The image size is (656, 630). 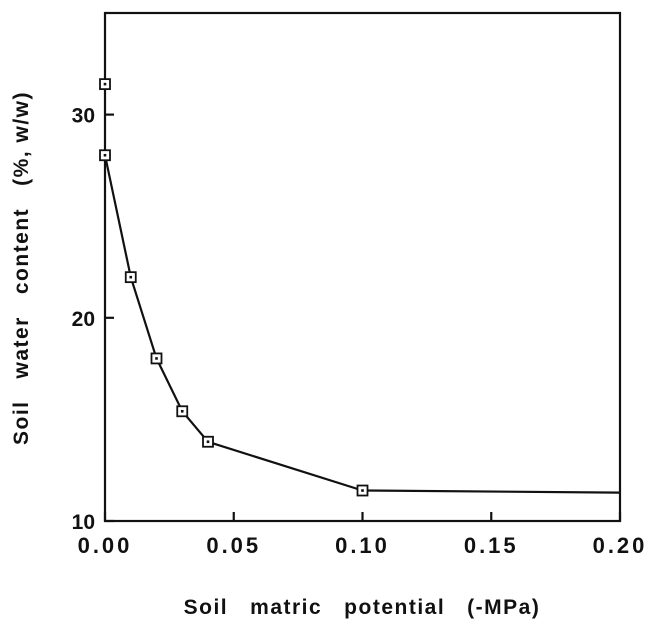 What do you see at coordinates (83, 522) in the screenshot?
I see `y-tick-label: 10` at bounding box center [83, 522].